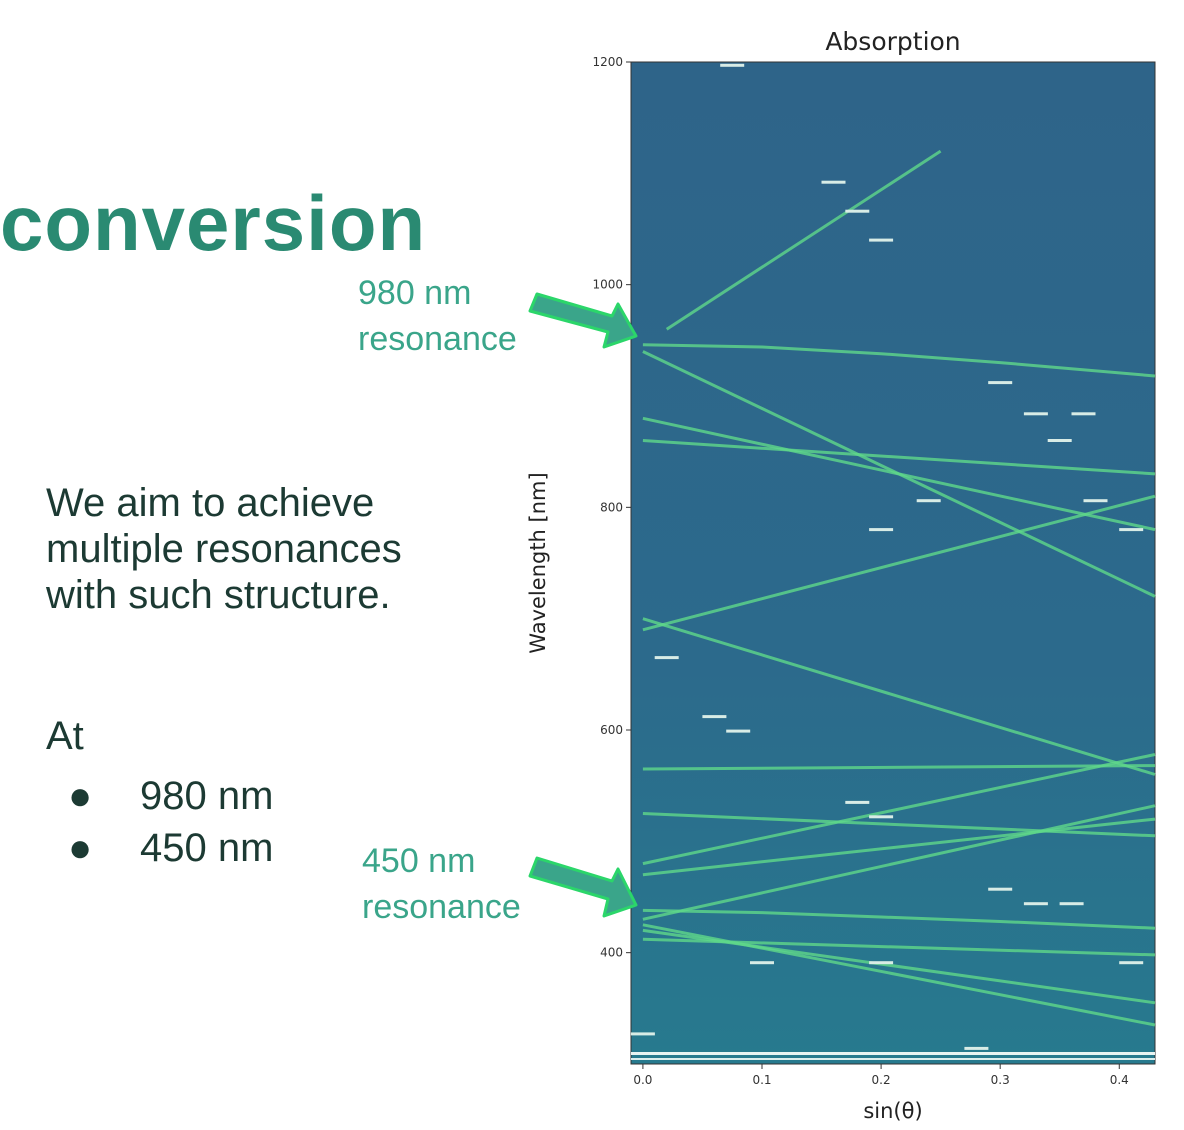  What do you see at coordinates (441, 884) in the screenshot?
I see `annotation-450: 450 nm resonance` at bounding box center [441, 884].